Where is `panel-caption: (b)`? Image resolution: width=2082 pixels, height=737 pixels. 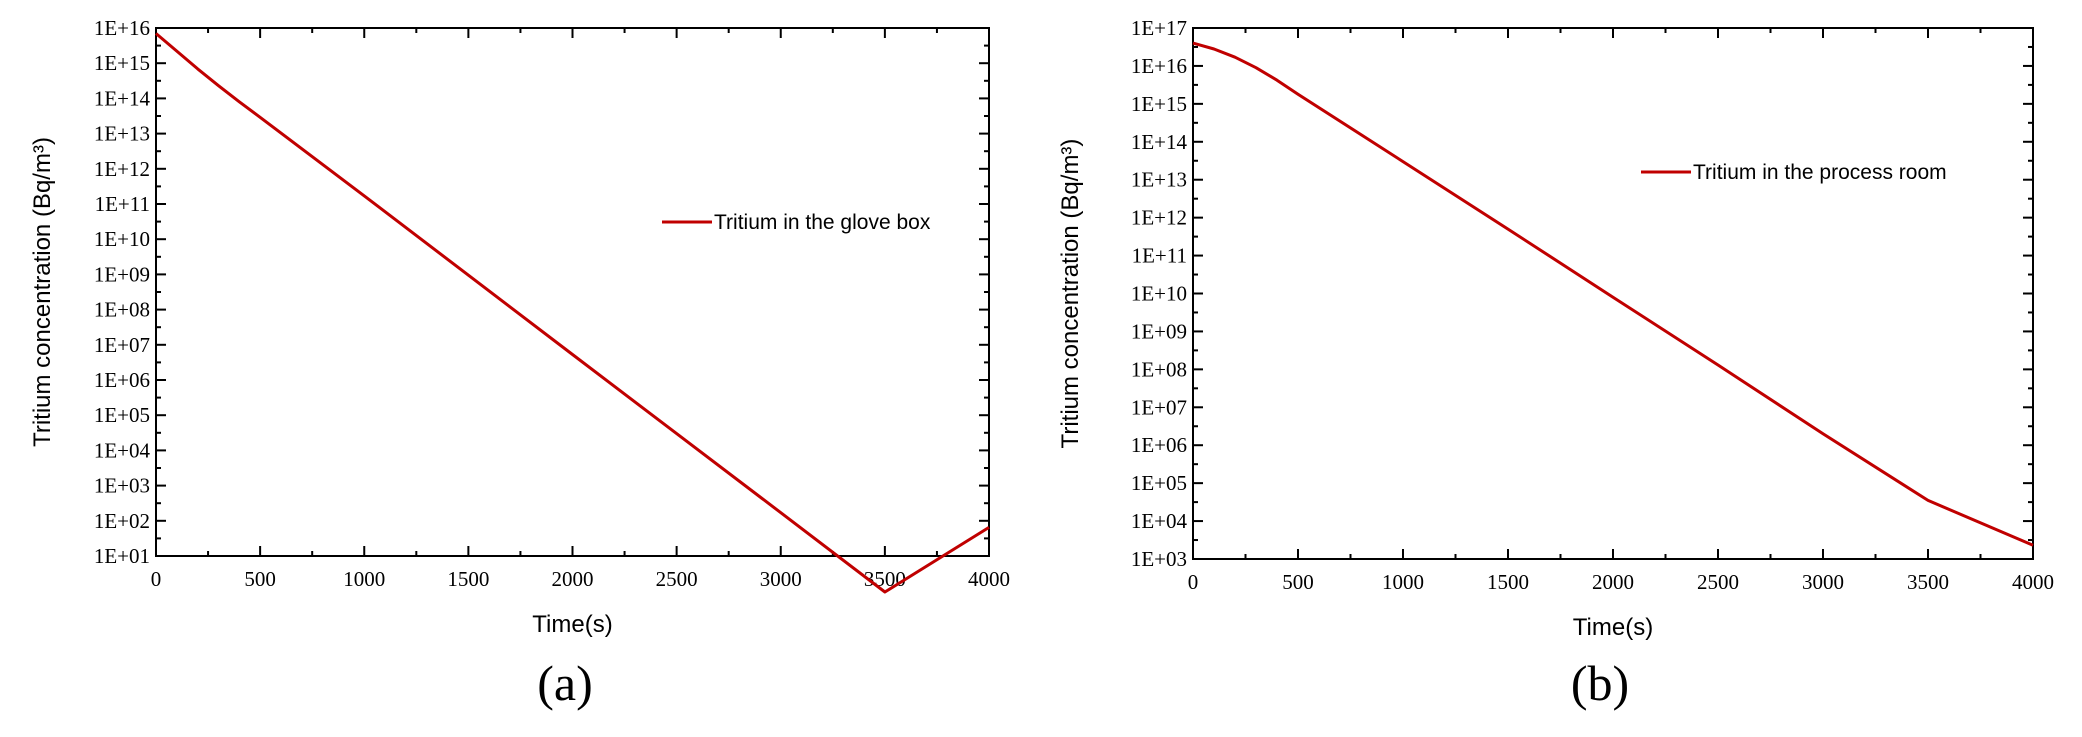 panel-caption: (b) is located at coordinates (1600, 683).